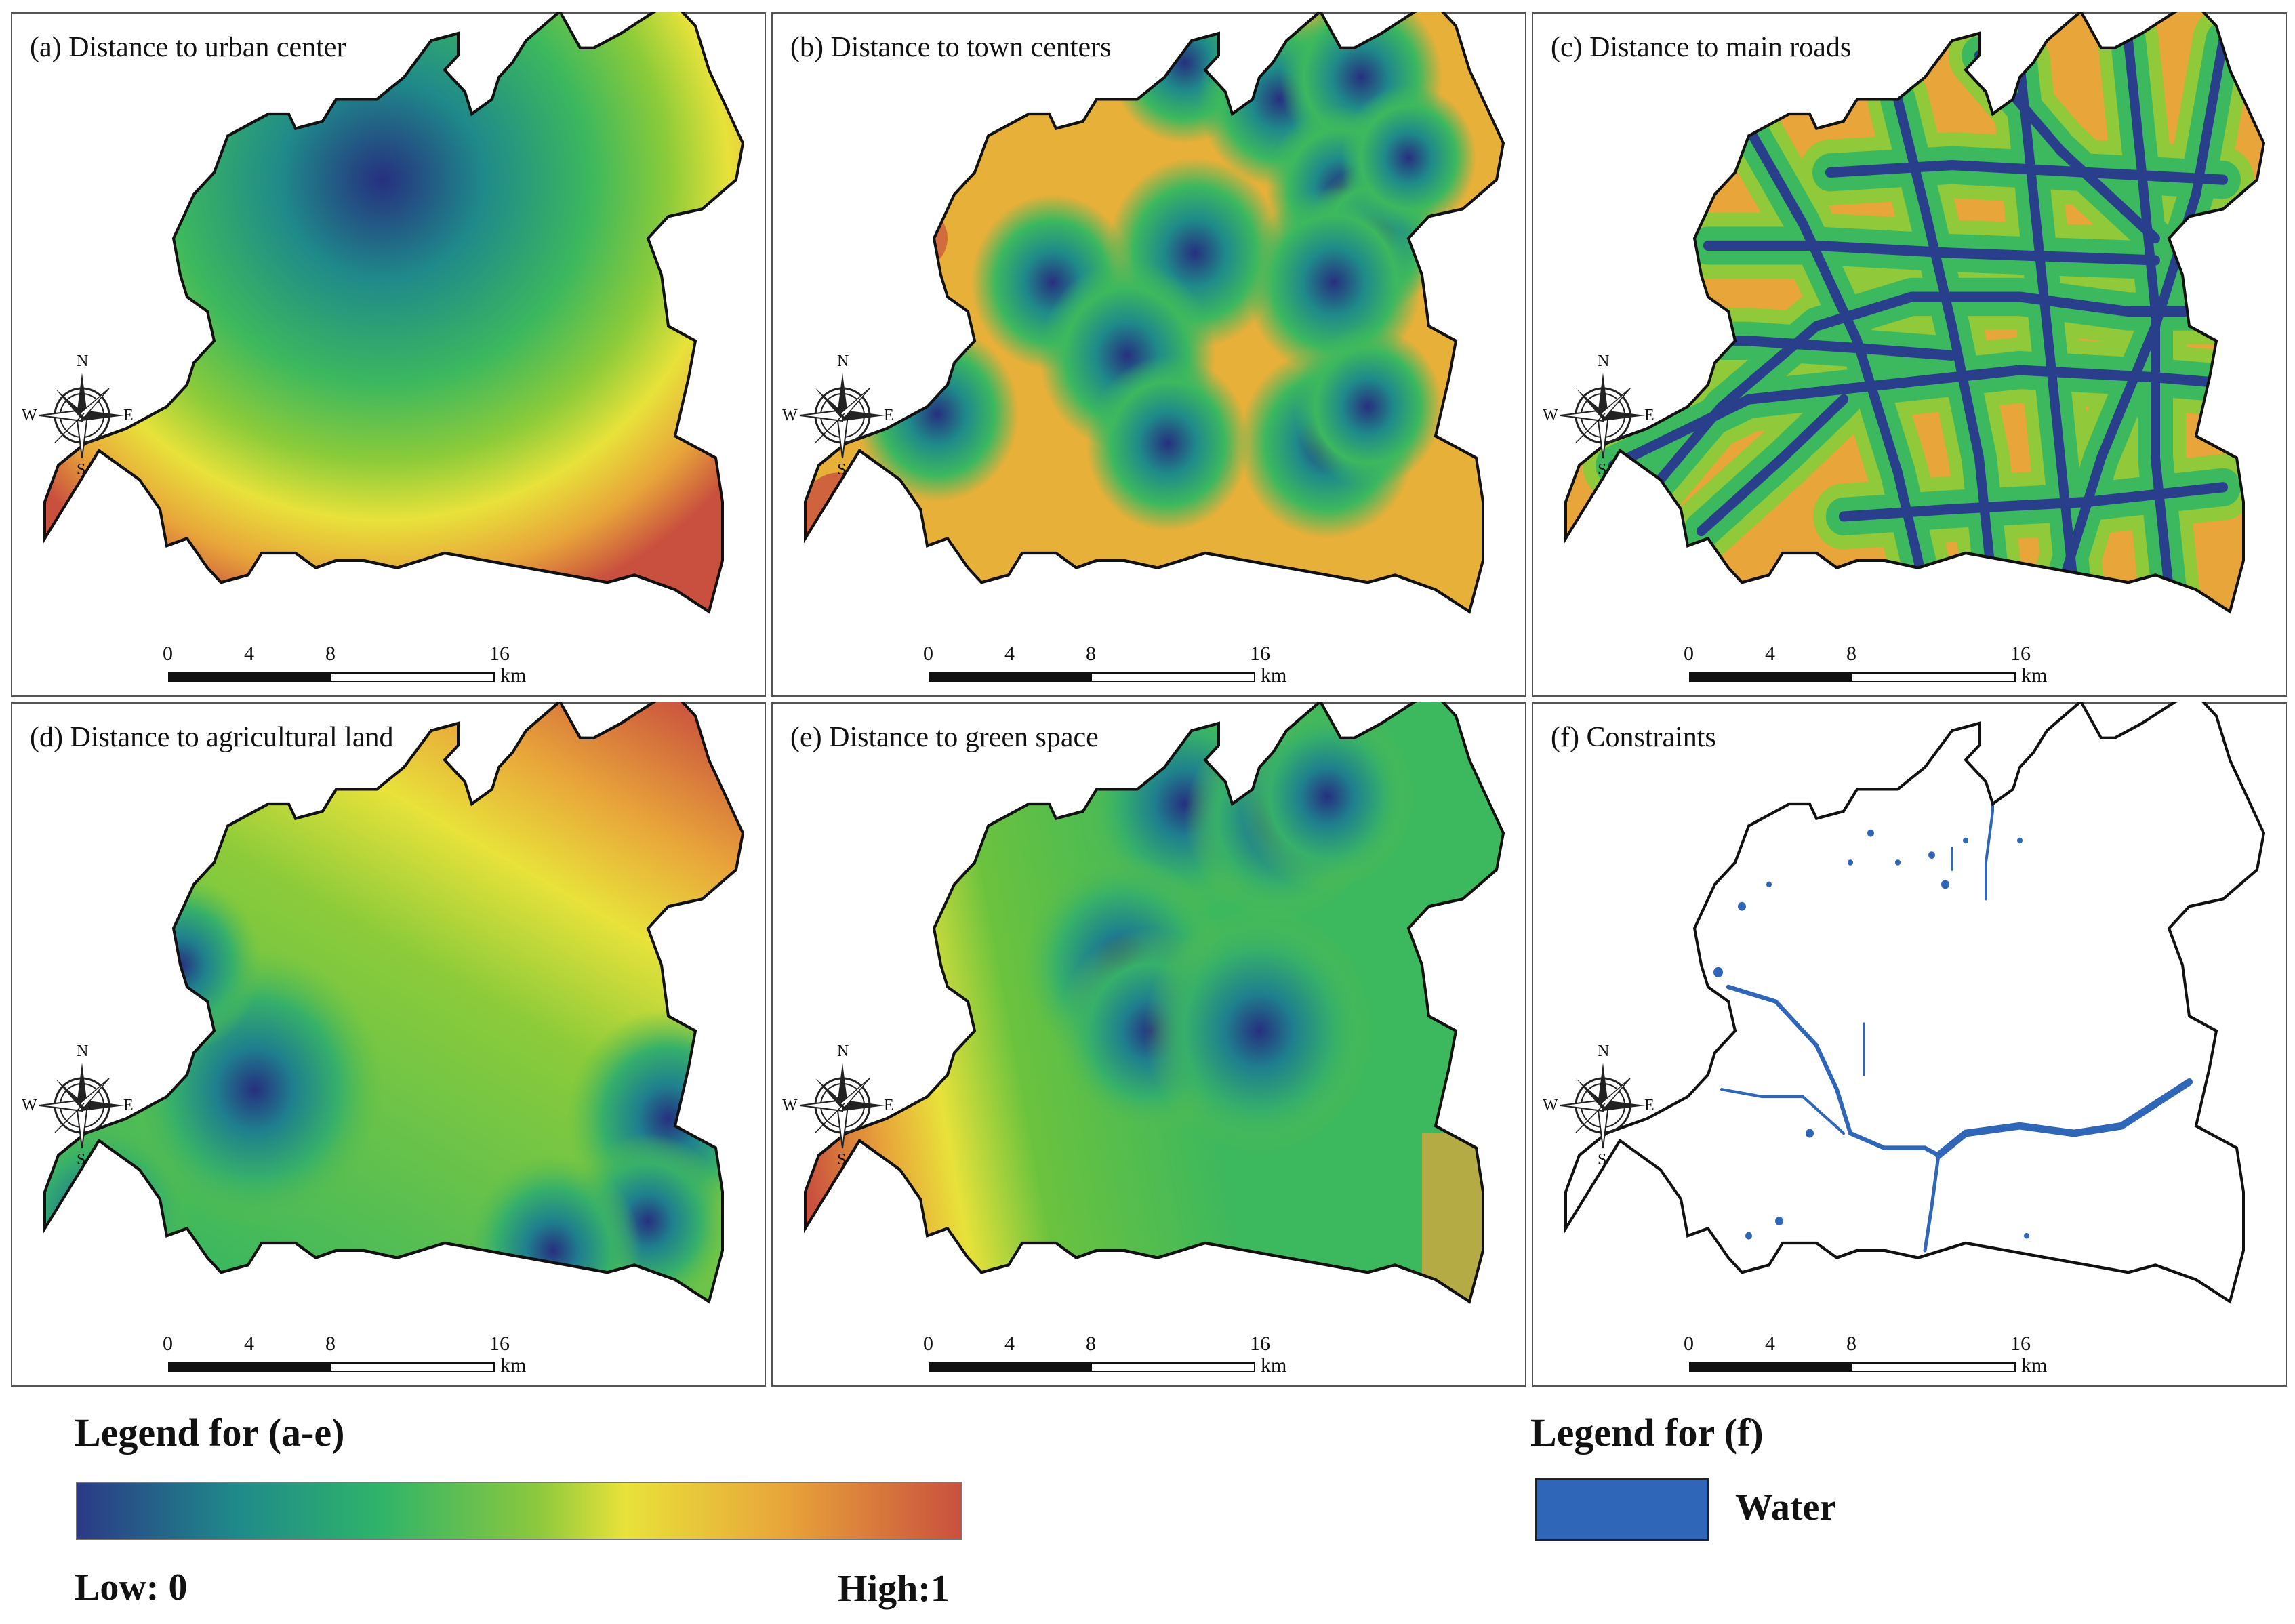  What do you see at coordinates (944, 737) in the screenshot?
I see `panel-title: (e) Distance to green space` at bounding box center [944, 737].